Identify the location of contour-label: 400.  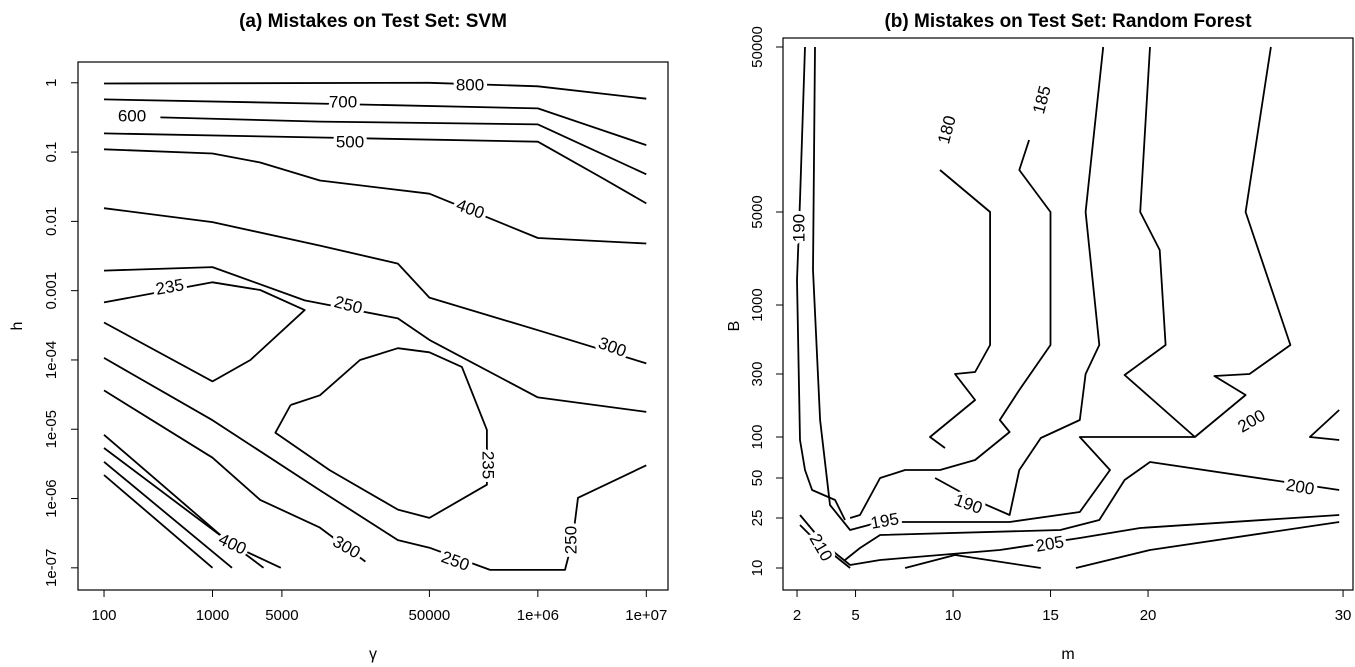
(470, 209).